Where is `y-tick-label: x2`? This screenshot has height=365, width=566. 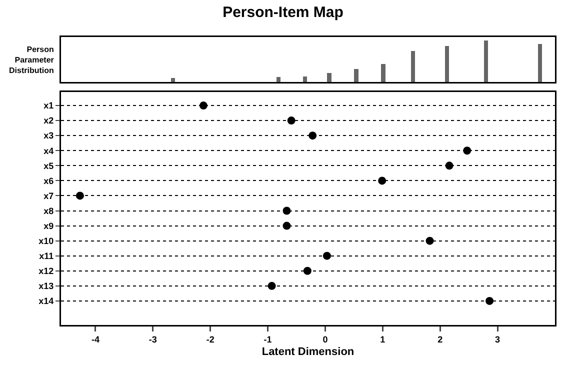
y-tick-label: x2 is located at coordinates (49, 121).